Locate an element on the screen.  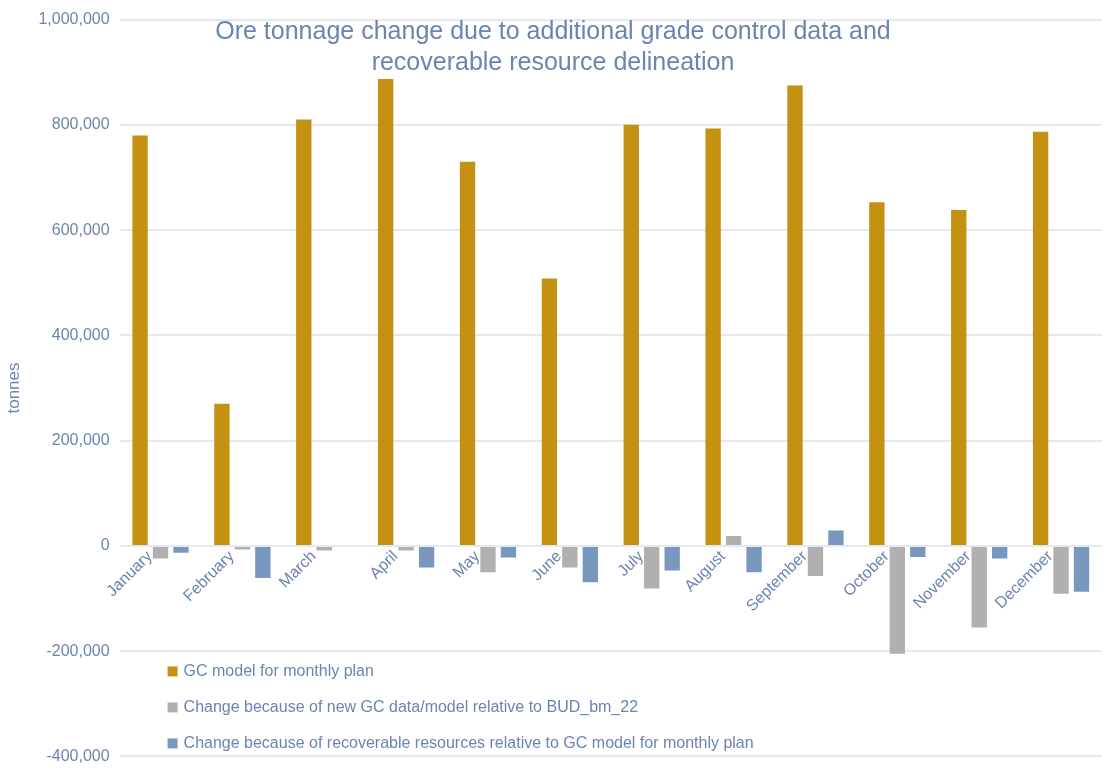
y-tick-label: 800,000 is located at coordinates (80, 124).